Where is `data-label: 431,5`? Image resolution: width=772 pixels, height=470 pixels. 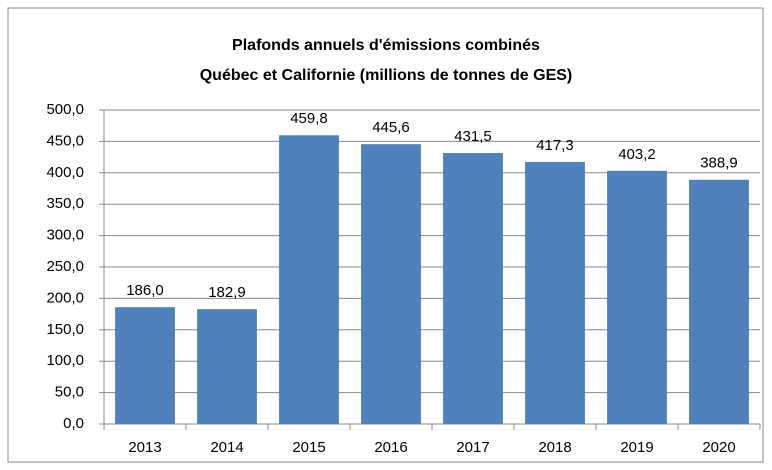
data-label: 431,5 is located at coordinates (473, 136).